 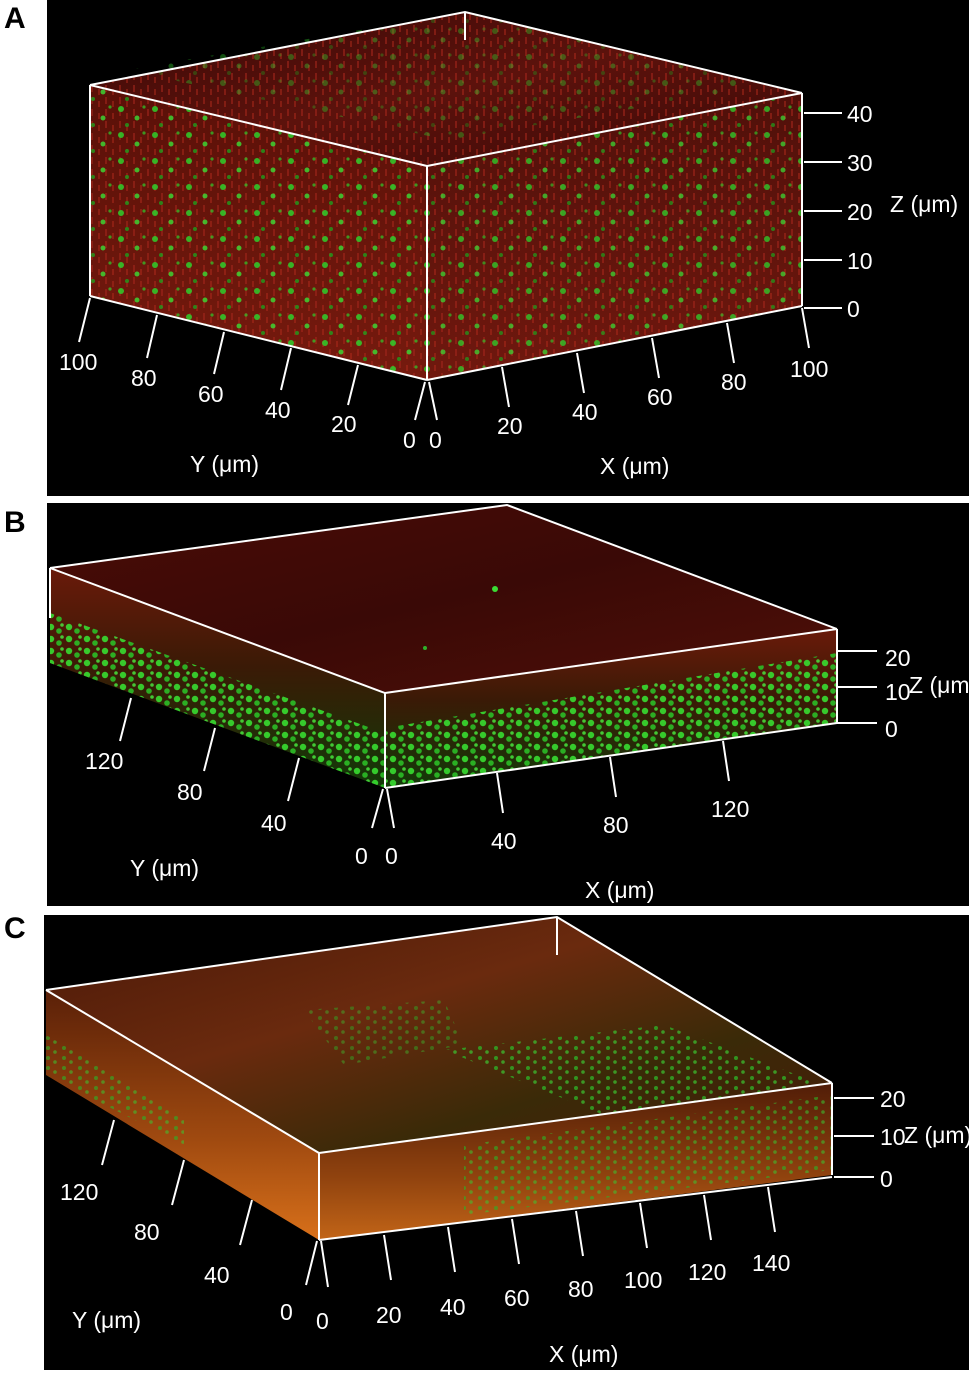 I want to click on panel-b-x-axis-title: X (μm), so click(x=619, y=890).